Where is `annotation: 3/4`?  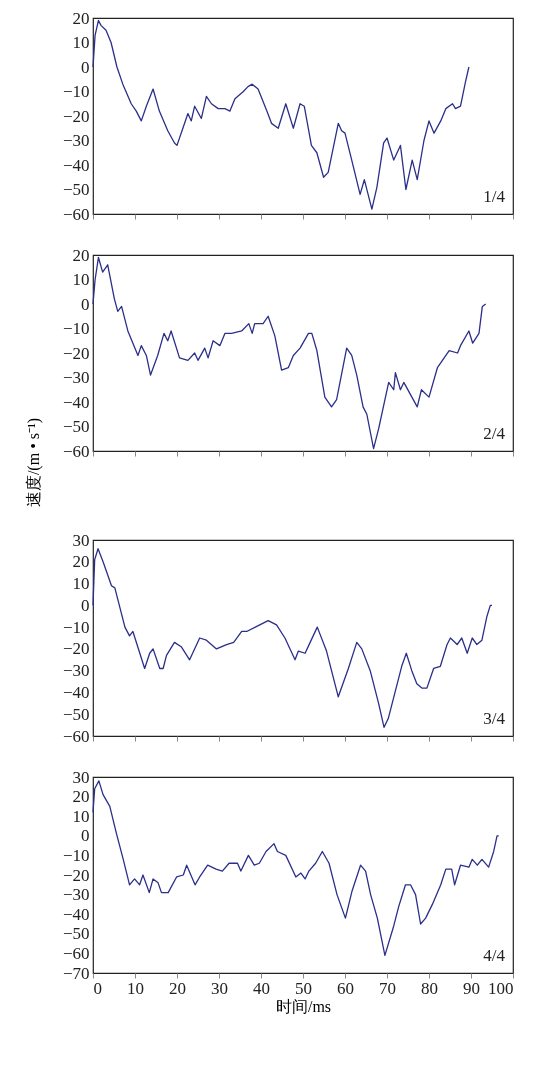 annotation: 3/4 is located at coordinates (494, 718).